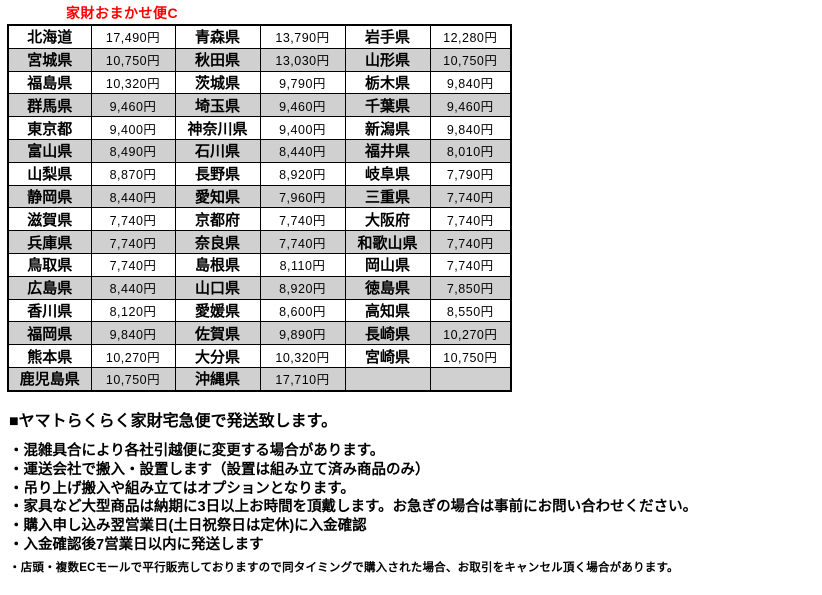 The height and width of the screenshot is (595, 822). I want to click on prefecture-cell: 千葉県, so click(387, 105).